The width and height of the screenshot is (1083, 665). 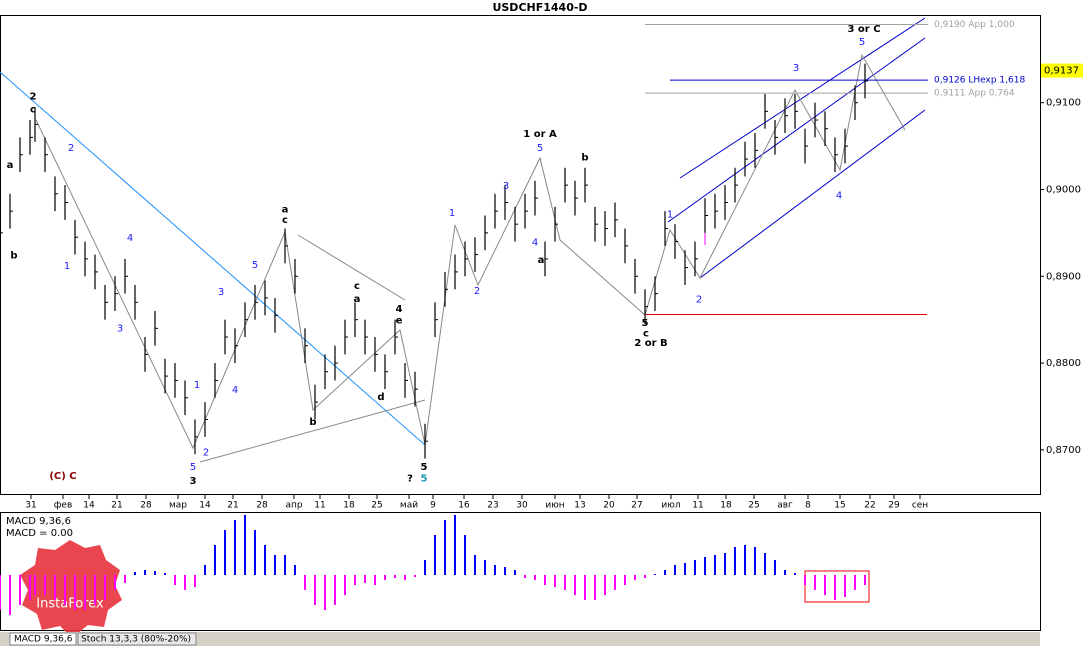 What do you see at coordinates (205, 506) in the screenshot?
I see `x-tick-label: 14` at bounding box center [205, 506].